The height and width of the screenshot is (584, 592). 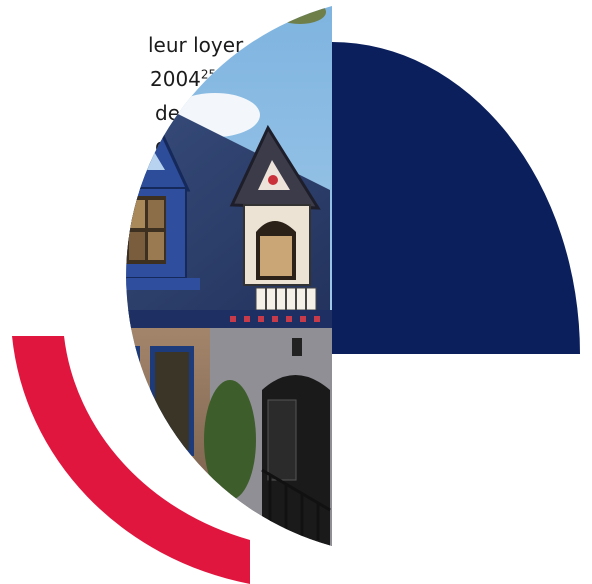 What do you see at coordinates (196, 45) in the screenshot?
I see `paragraph-line-1: leur loyer` at bounding box center [196, 45].